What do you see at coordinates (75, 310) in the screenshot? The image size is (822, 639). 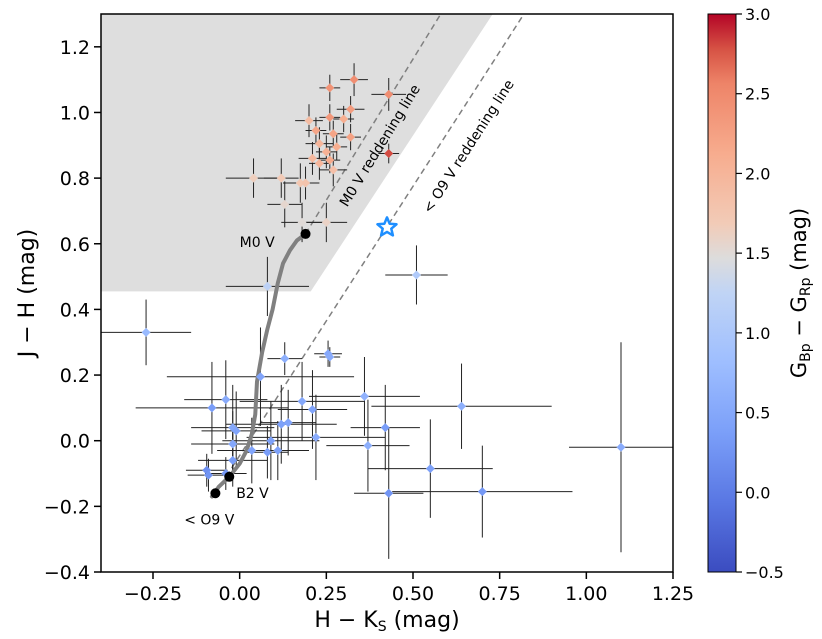 I see `y-tick-label: 0.4` at bounding box center [75, 310].